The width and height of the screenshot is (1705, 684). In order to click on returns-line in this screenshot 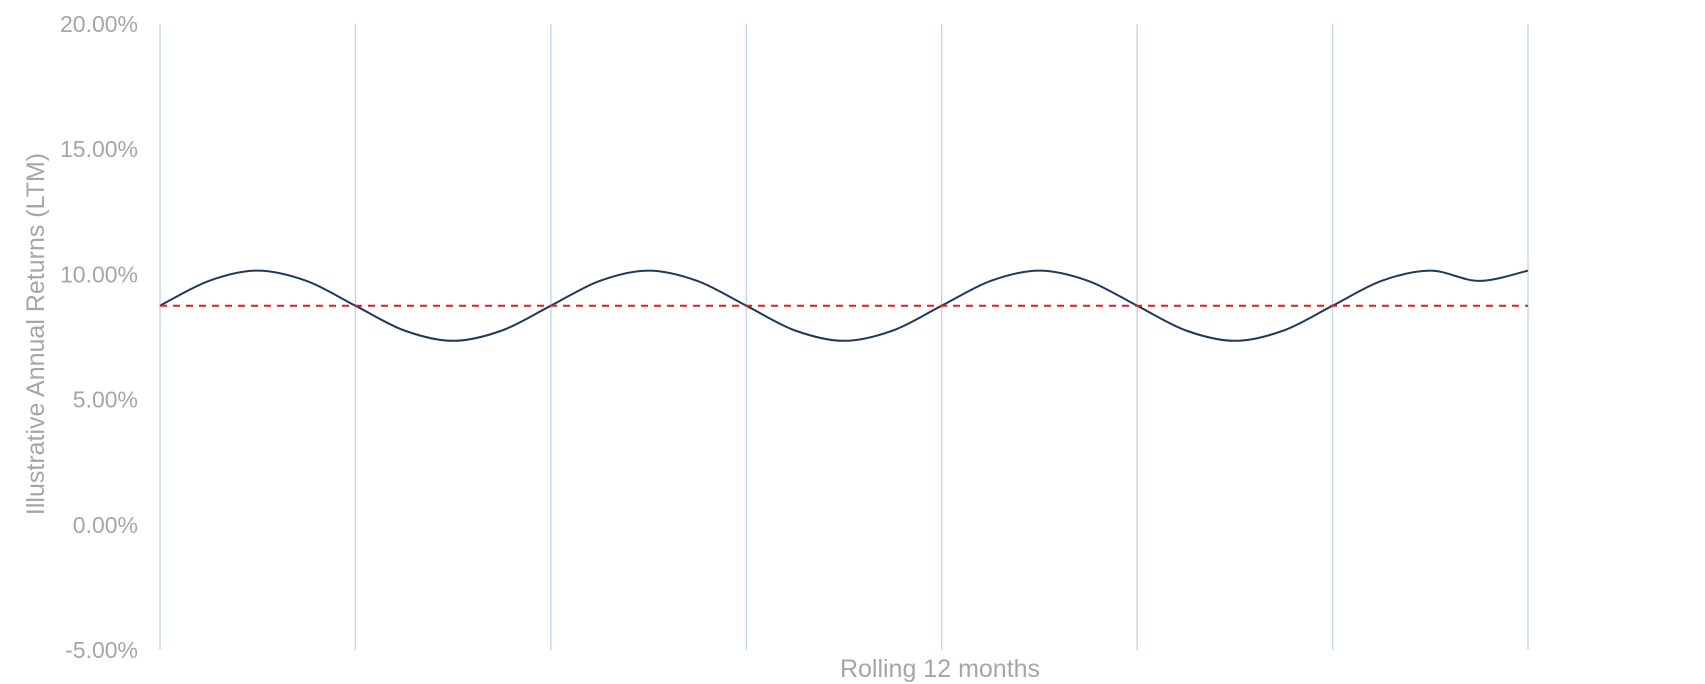, I will do `click(844, 305)`.